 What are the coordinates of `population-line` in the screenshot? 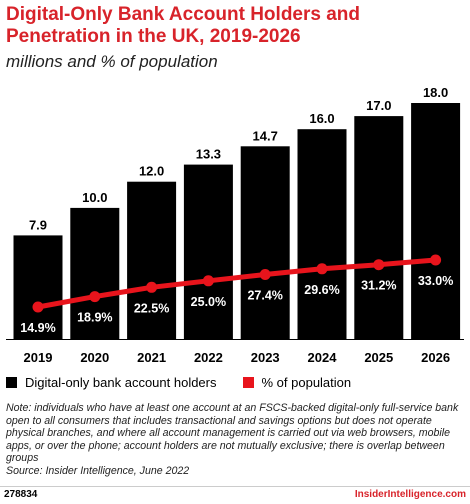 It's located at (237, 283).